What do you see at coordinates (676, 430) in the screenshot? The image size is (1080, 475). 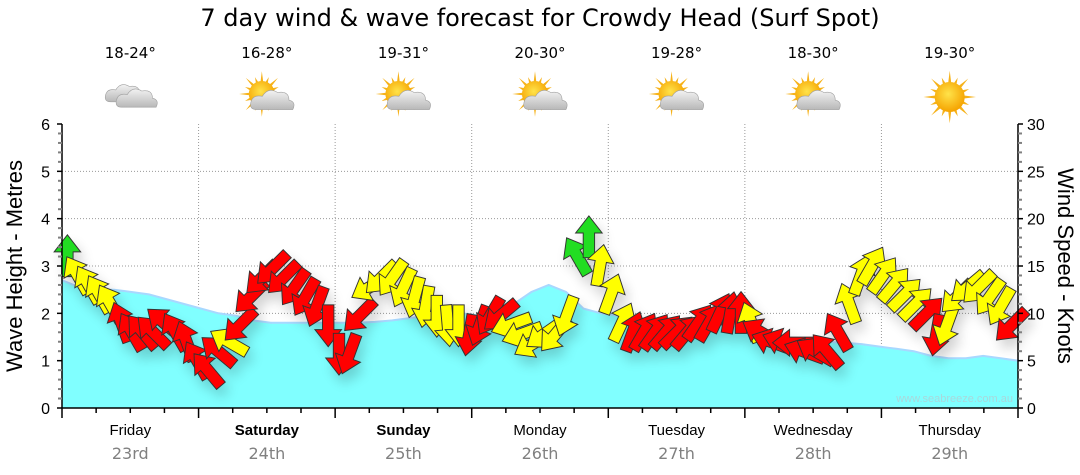 I see `day-label: Tuesday` at bounding box center [676, 430].